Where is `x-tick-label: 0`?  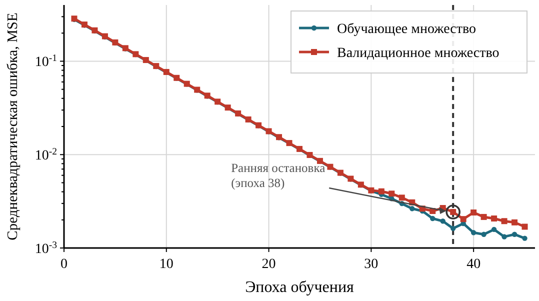 x-tick-label: 0 is located at coordinates (64, 264).